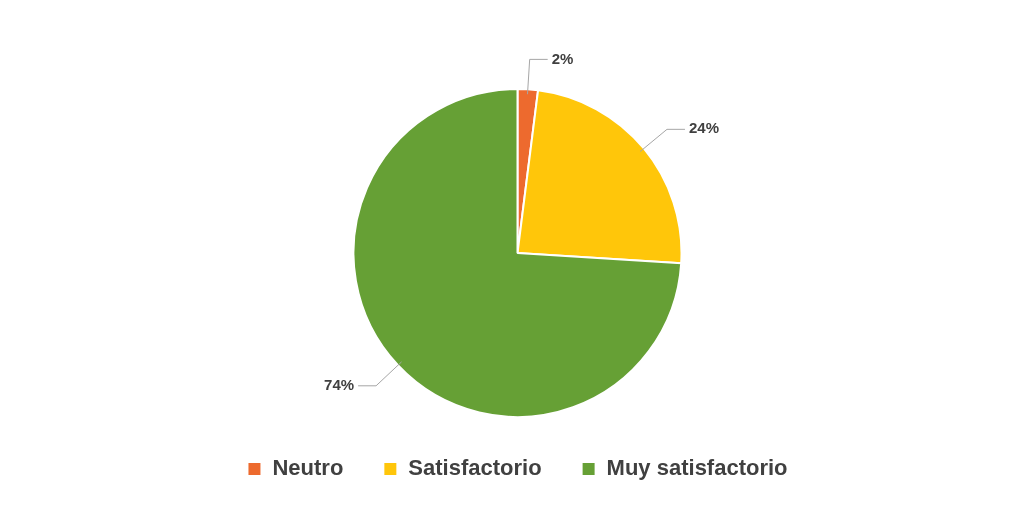  What do you see at coordinates (562, 58) in the screenshot?
I see `data-label: 2%` at bounding box center [562, 58].